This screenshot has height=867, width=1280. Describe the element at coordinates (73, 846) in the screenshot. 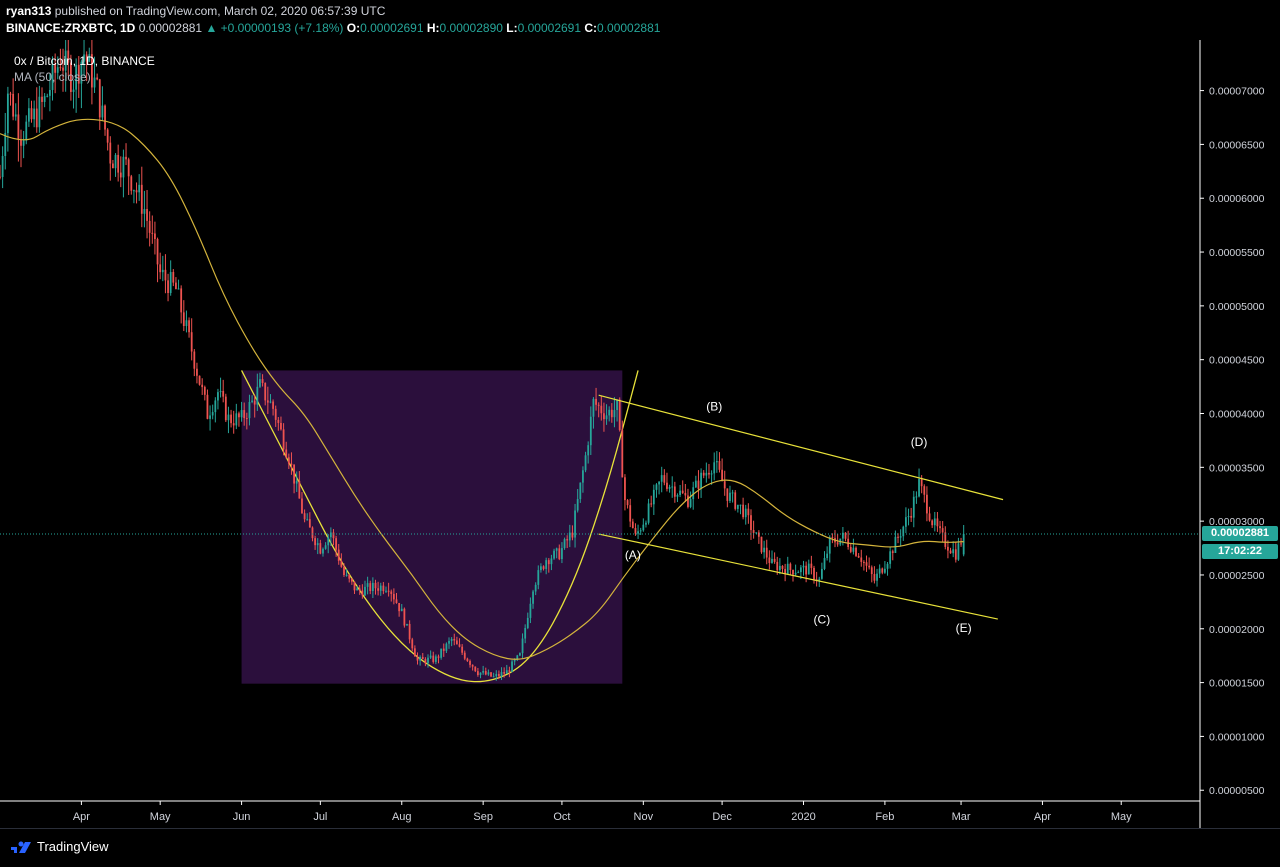

I see `brand-name: TradingView` at that location.